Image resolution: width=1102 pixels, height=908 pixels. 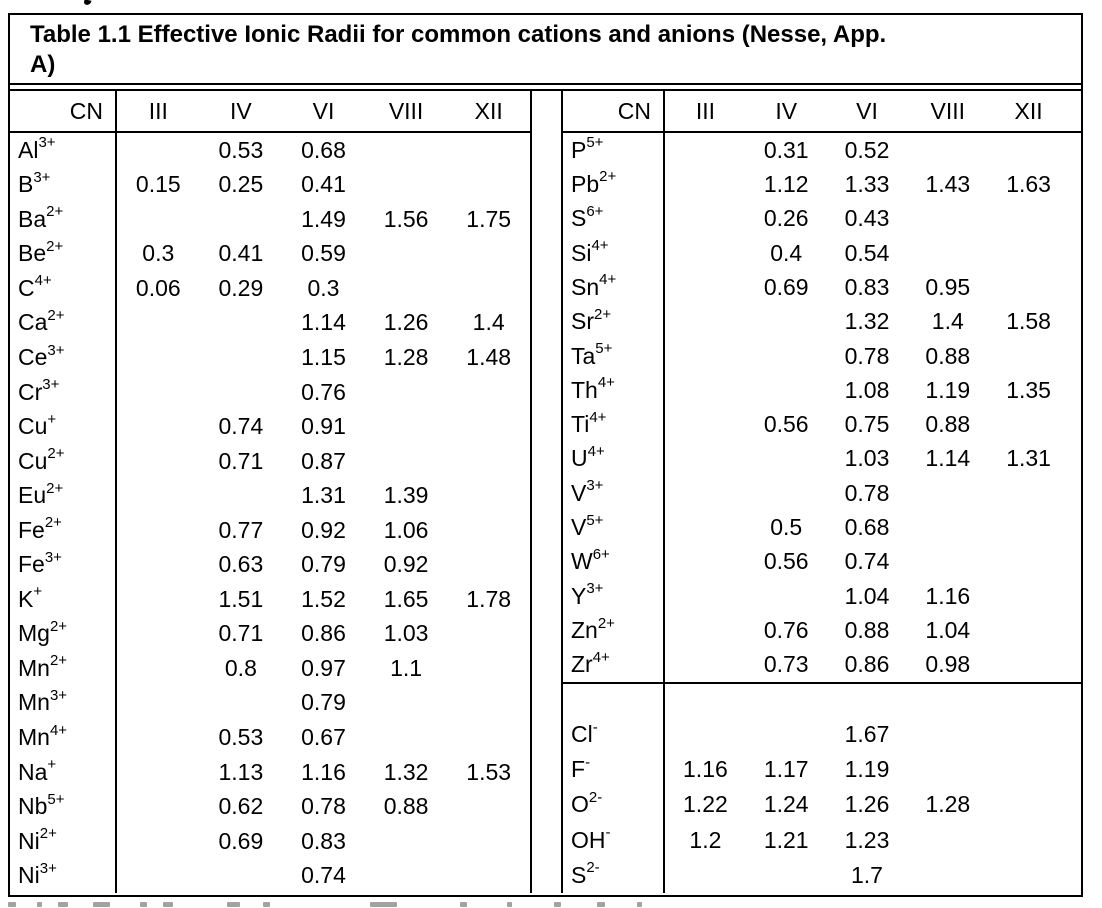 I want to click on radius-value-cell: 0.29, so click(x=241, y=287).